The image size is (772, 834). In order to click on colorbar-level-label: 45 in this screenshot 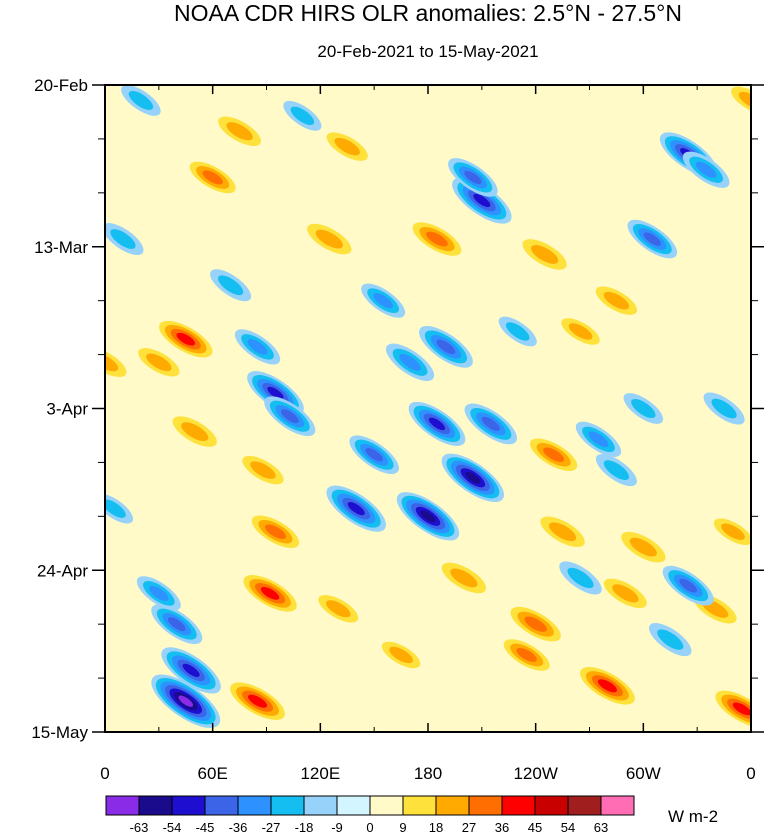, I will do `click(535, 827)`.